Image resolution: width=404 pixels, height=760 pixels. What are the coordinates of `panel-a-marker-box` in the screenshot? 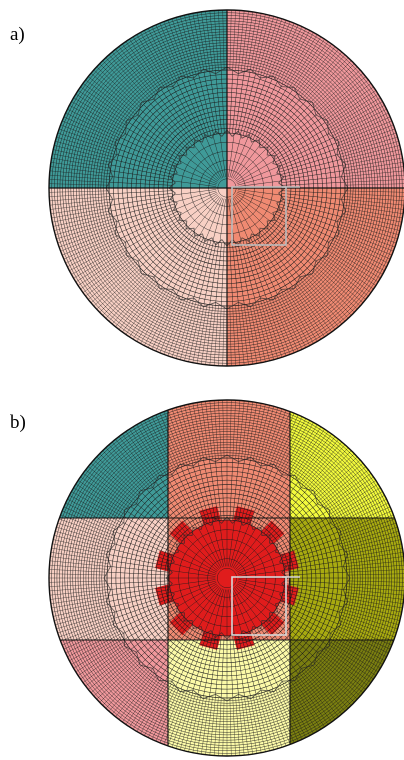 It's located at (259, 216).